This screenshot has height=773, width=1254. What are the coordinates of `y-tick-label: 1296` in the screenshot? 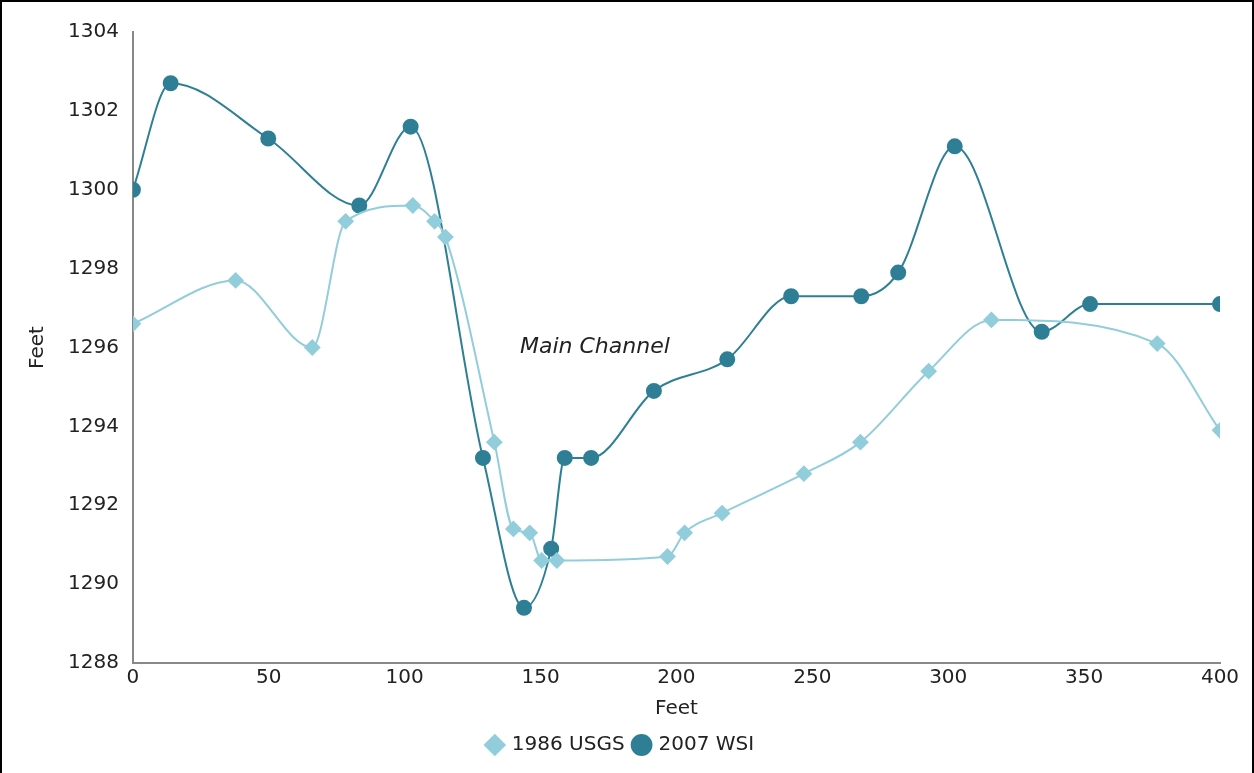 It's located at (93, 345).